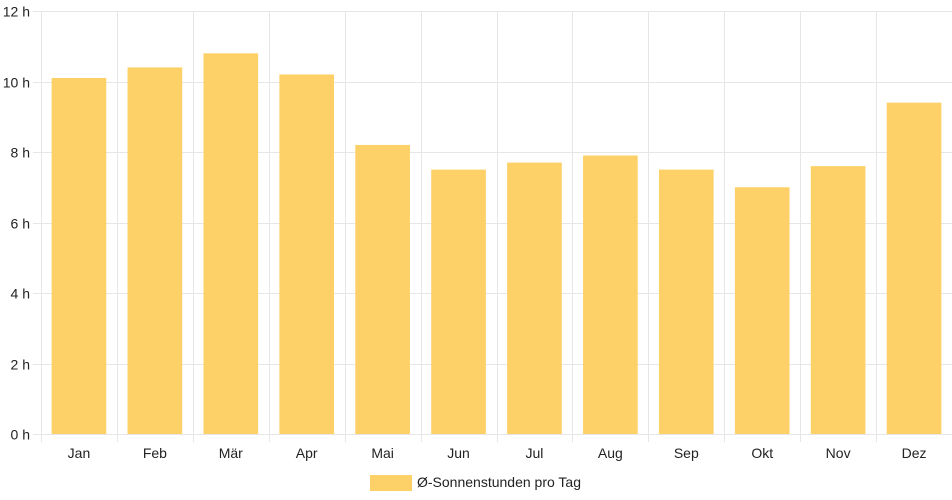 The height and width of the screenshot is (500, 952). What do you see at coordinates (20, 224) in the screenshot?
I see `y-tick-label: 6 h` at bounding box center [20, 224].